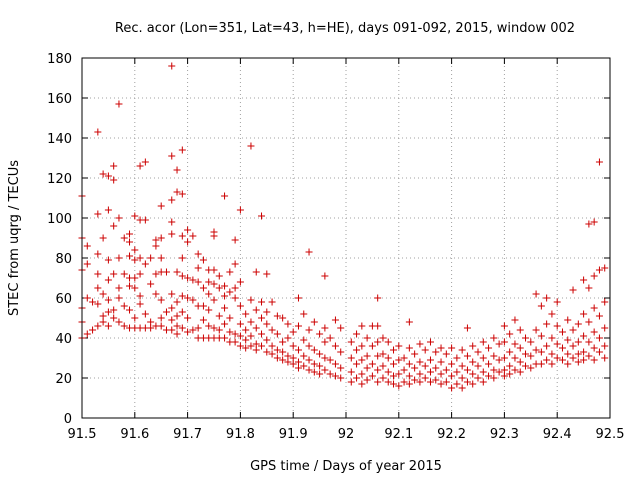 Image resolution: width=640 pixels, height=480 pixels. Describe the element at coordinates (59, 99) in the screenshot. I see `y-tick-label: 160` at that location.